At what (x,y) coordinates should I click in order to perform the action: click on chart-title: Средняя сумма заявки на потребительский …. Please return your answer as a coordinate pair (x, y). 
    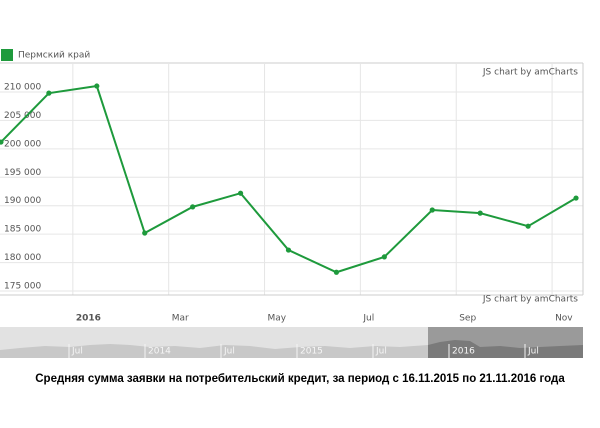
    Looking at the image, I should click on (300, 379).